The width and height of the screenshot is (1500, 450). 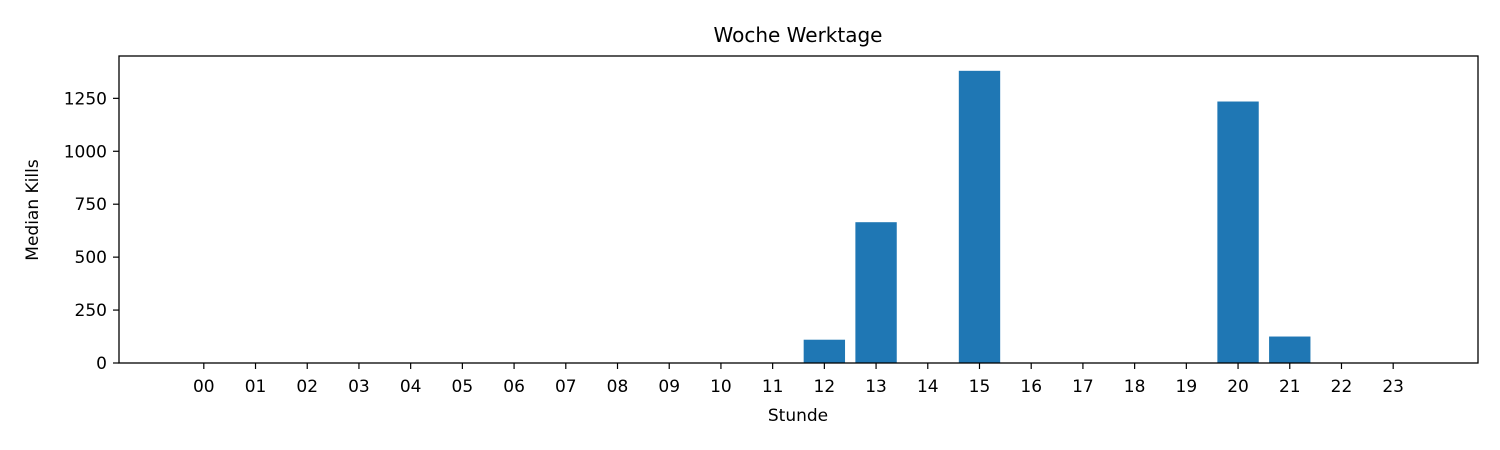 I want to click on x-tick-label: 02, so click(x=307, y=387).